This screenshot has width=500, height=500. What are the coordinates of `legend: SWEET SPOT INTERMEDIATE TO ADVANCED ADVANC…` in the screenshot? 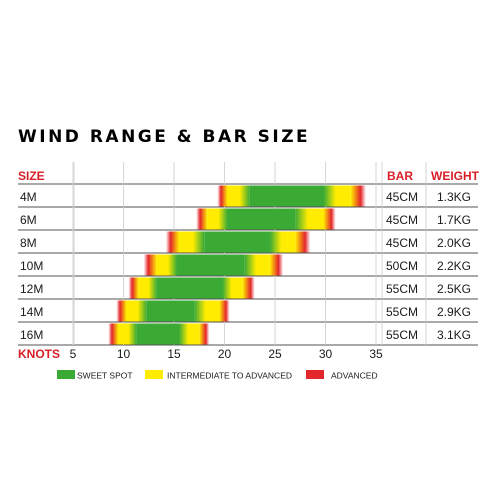 It's located at (217, 375).